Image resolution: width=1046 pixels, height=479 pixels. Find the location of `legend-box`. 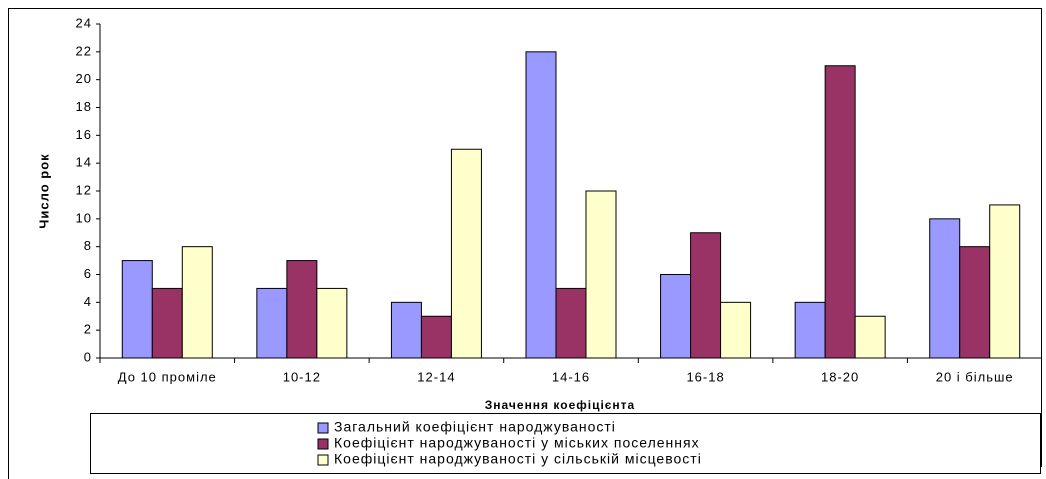

legend-box is located at coordinates (565, 443).